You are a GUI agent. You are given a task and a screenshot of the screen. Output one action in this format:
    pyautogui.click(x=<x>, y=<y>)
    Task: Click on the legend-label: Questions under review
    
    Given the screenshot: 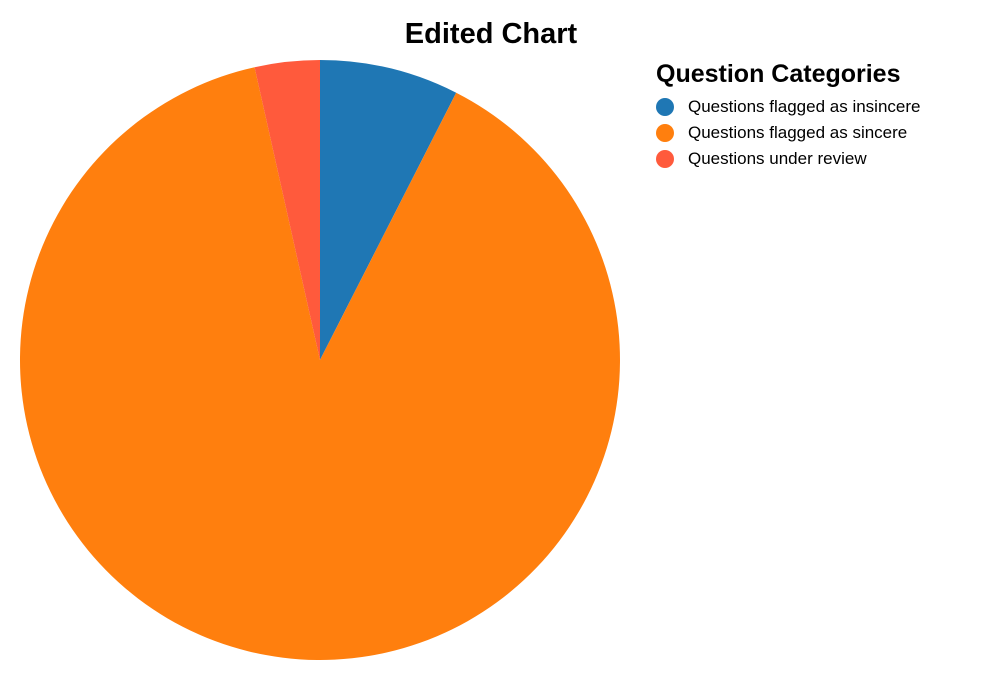 What is the action you would take?
    pyautogui.click(x=777, y=158)
    